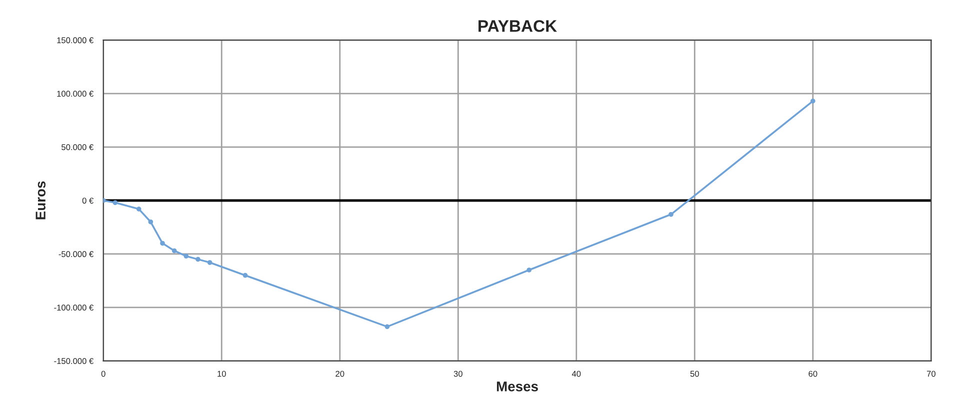 This screenshot has height=401, width=957. What do you see at coordinates (76, 254) in the screenshot?
I see `y-tick-label: -50.000 €` at bounding box center [76, 254].